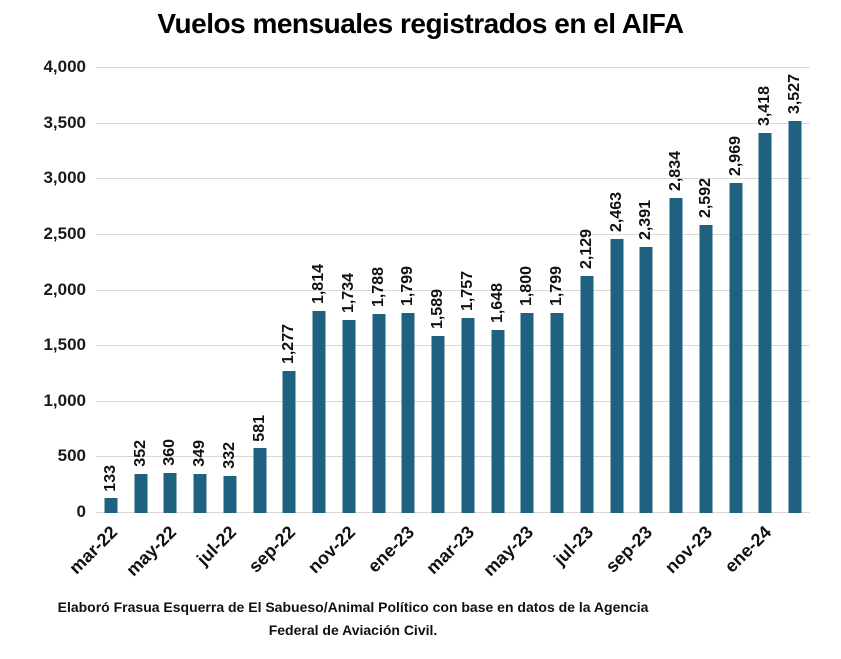  I want to click on bar-slot: 349, so click(200, 290).